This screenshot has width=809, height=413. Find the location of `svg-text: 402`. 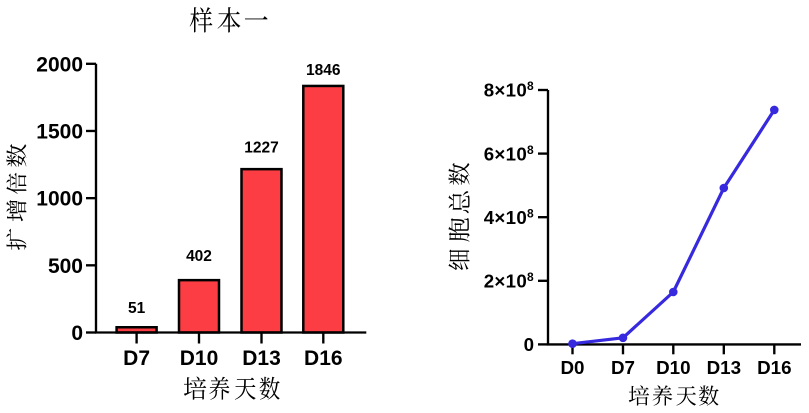

svg-text: 402 is located at coordinates (199, 256).